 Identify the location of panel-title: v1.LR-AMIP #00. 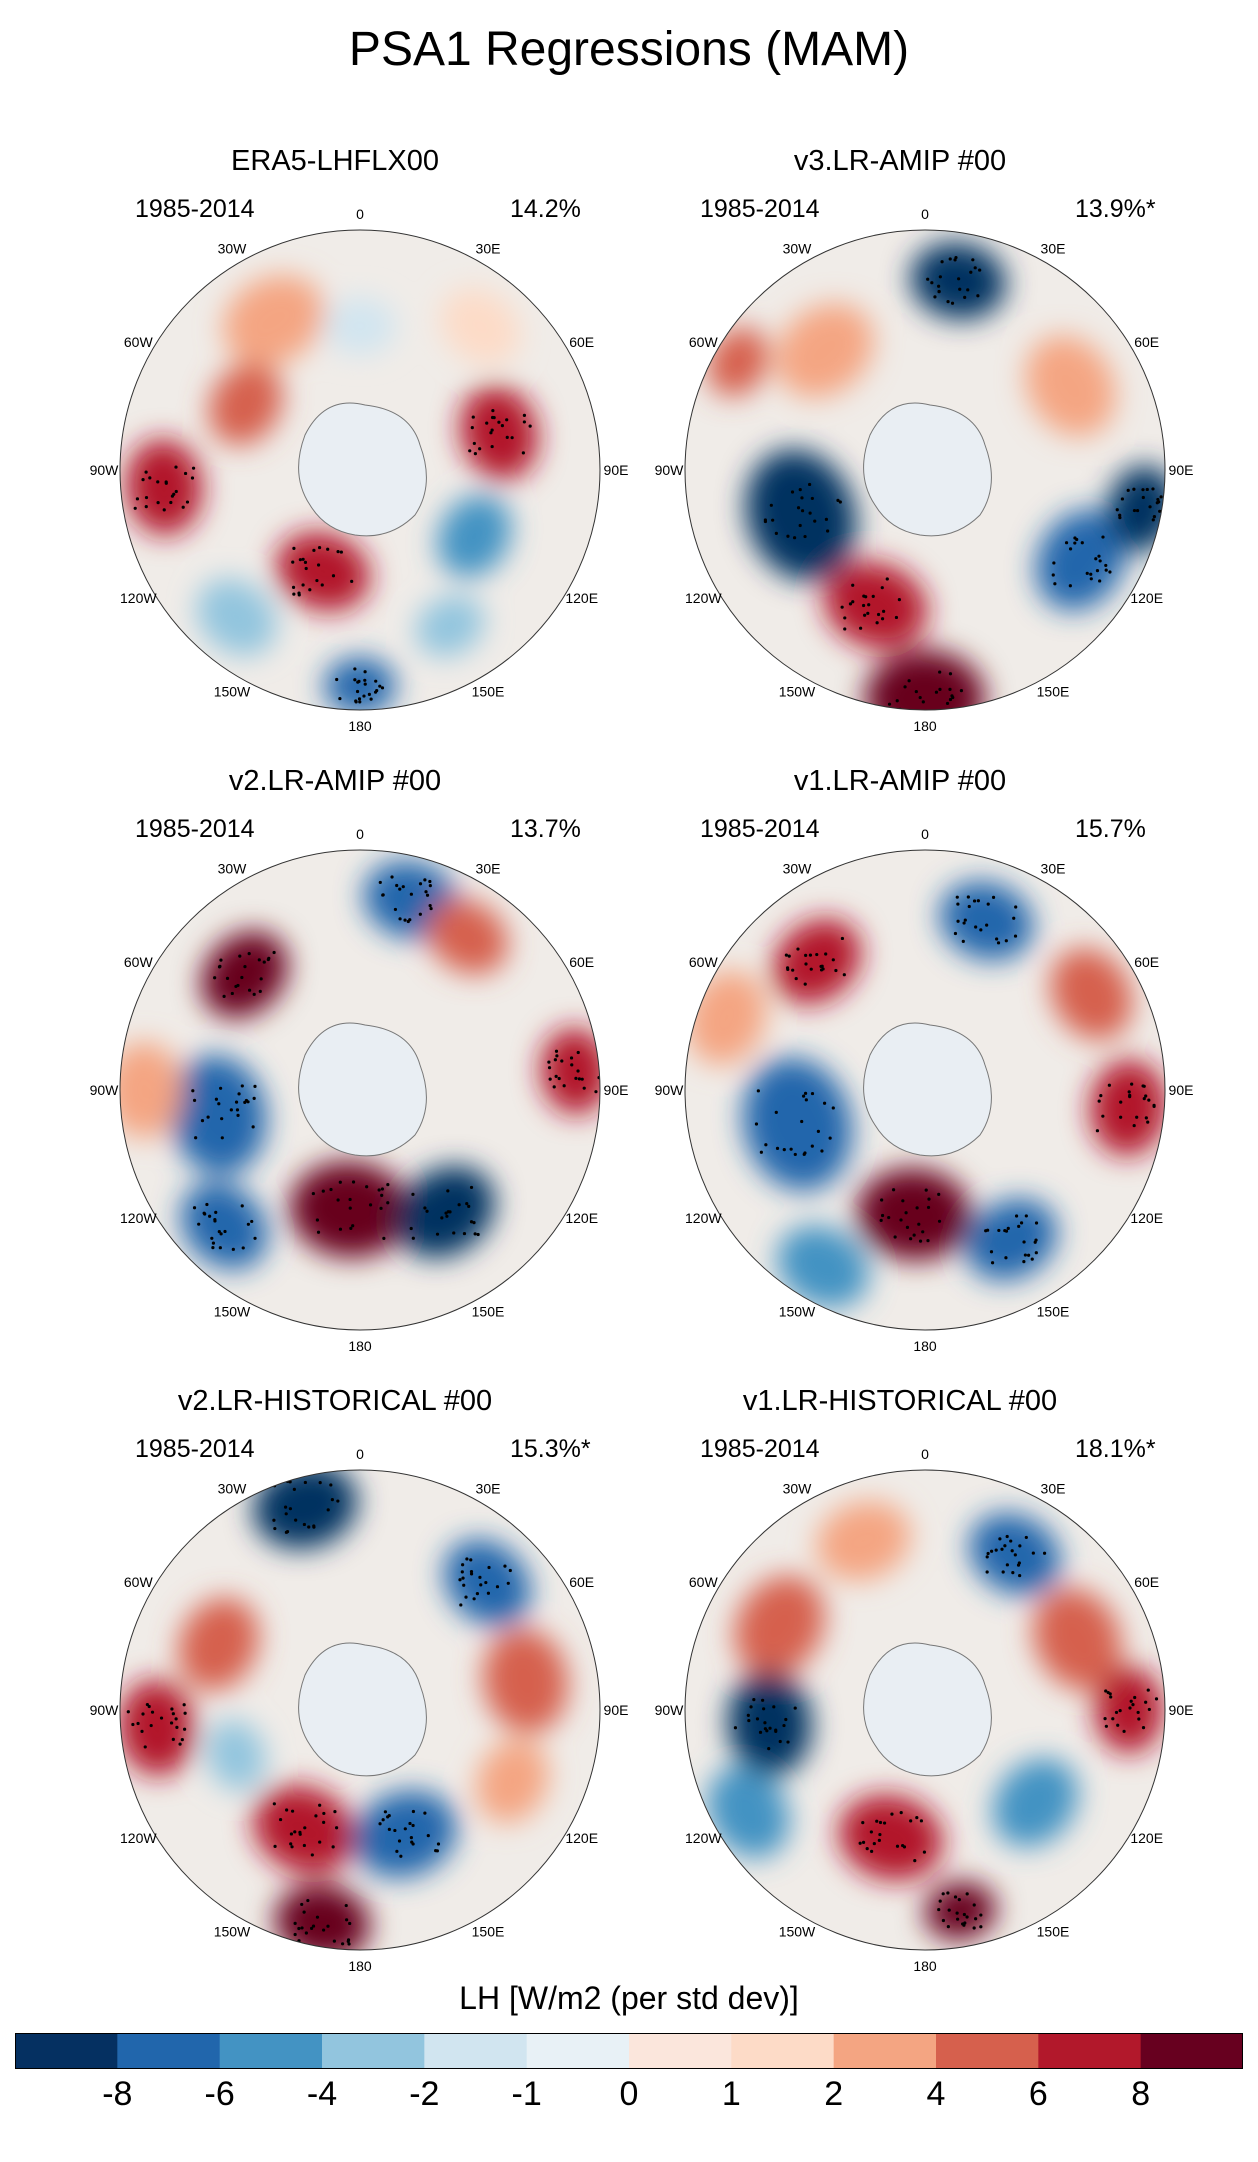
(900, 781).